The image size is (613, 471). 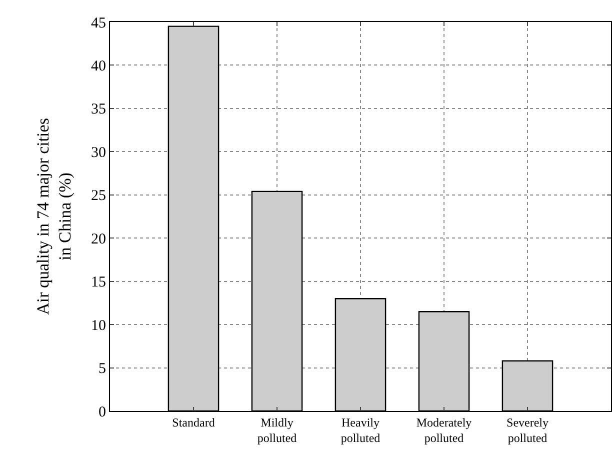 What do you see at coordinates (98, 326) in the screenshot?
I see `y-tick-label: 10` at bounding box center [98, 326].